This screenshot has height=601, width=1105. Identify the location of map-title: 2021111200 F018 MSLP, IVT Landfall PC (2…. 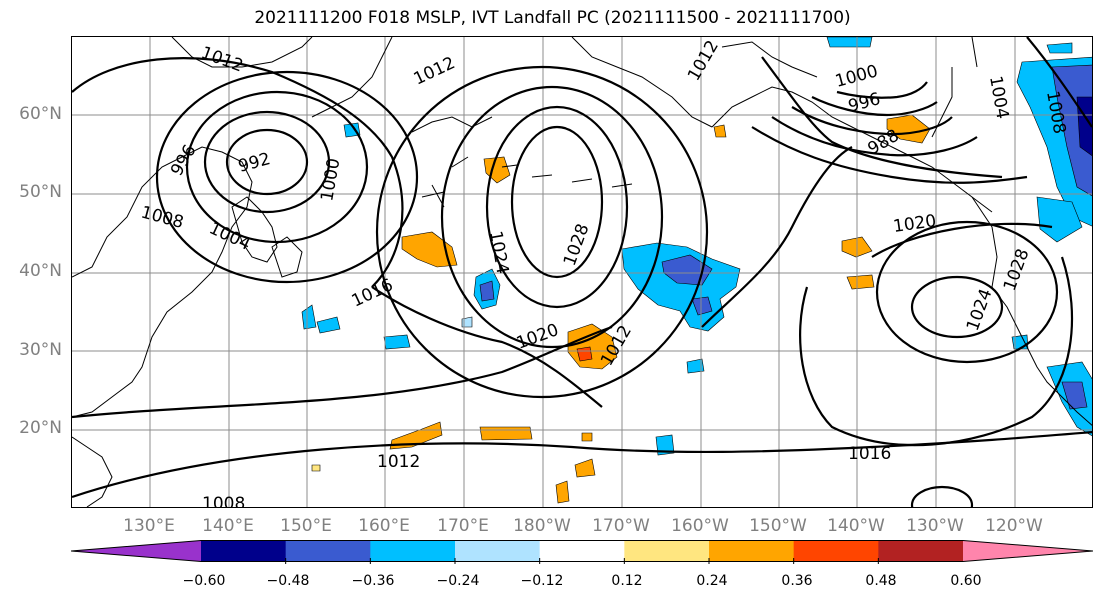
(552, 18).